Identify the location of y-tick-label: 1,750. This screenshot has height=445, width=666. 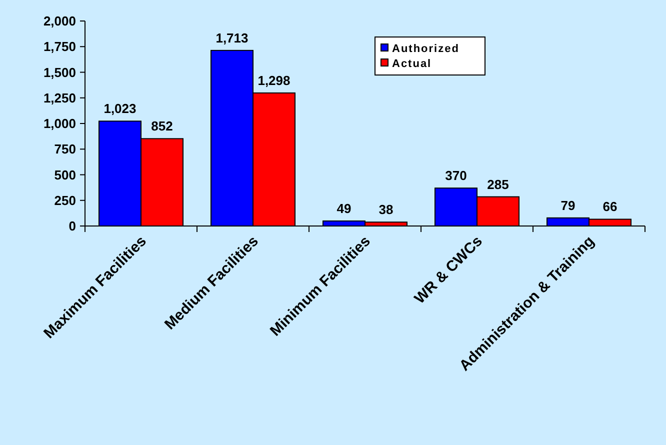
(59, 46).